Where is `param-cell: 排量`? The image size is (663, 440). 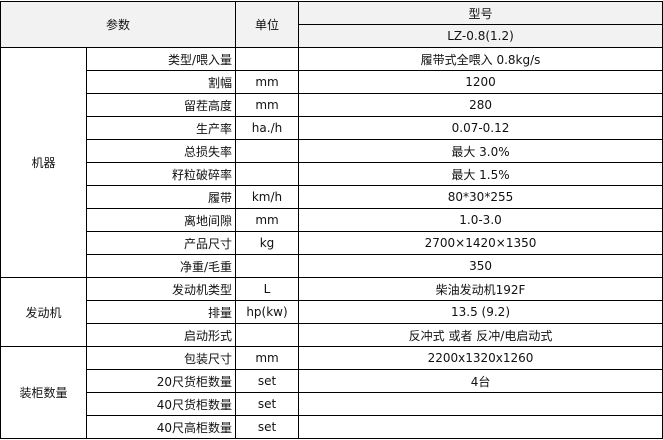
param-cell: 排量 is located at coordinates (161, 312).